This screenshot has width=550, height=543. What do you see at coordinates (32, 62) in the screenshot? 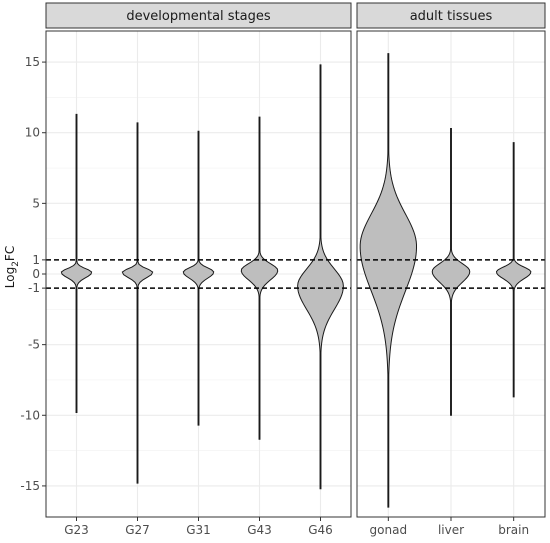
I see `y-tick-label: 15` at bounding box center [32, 62].